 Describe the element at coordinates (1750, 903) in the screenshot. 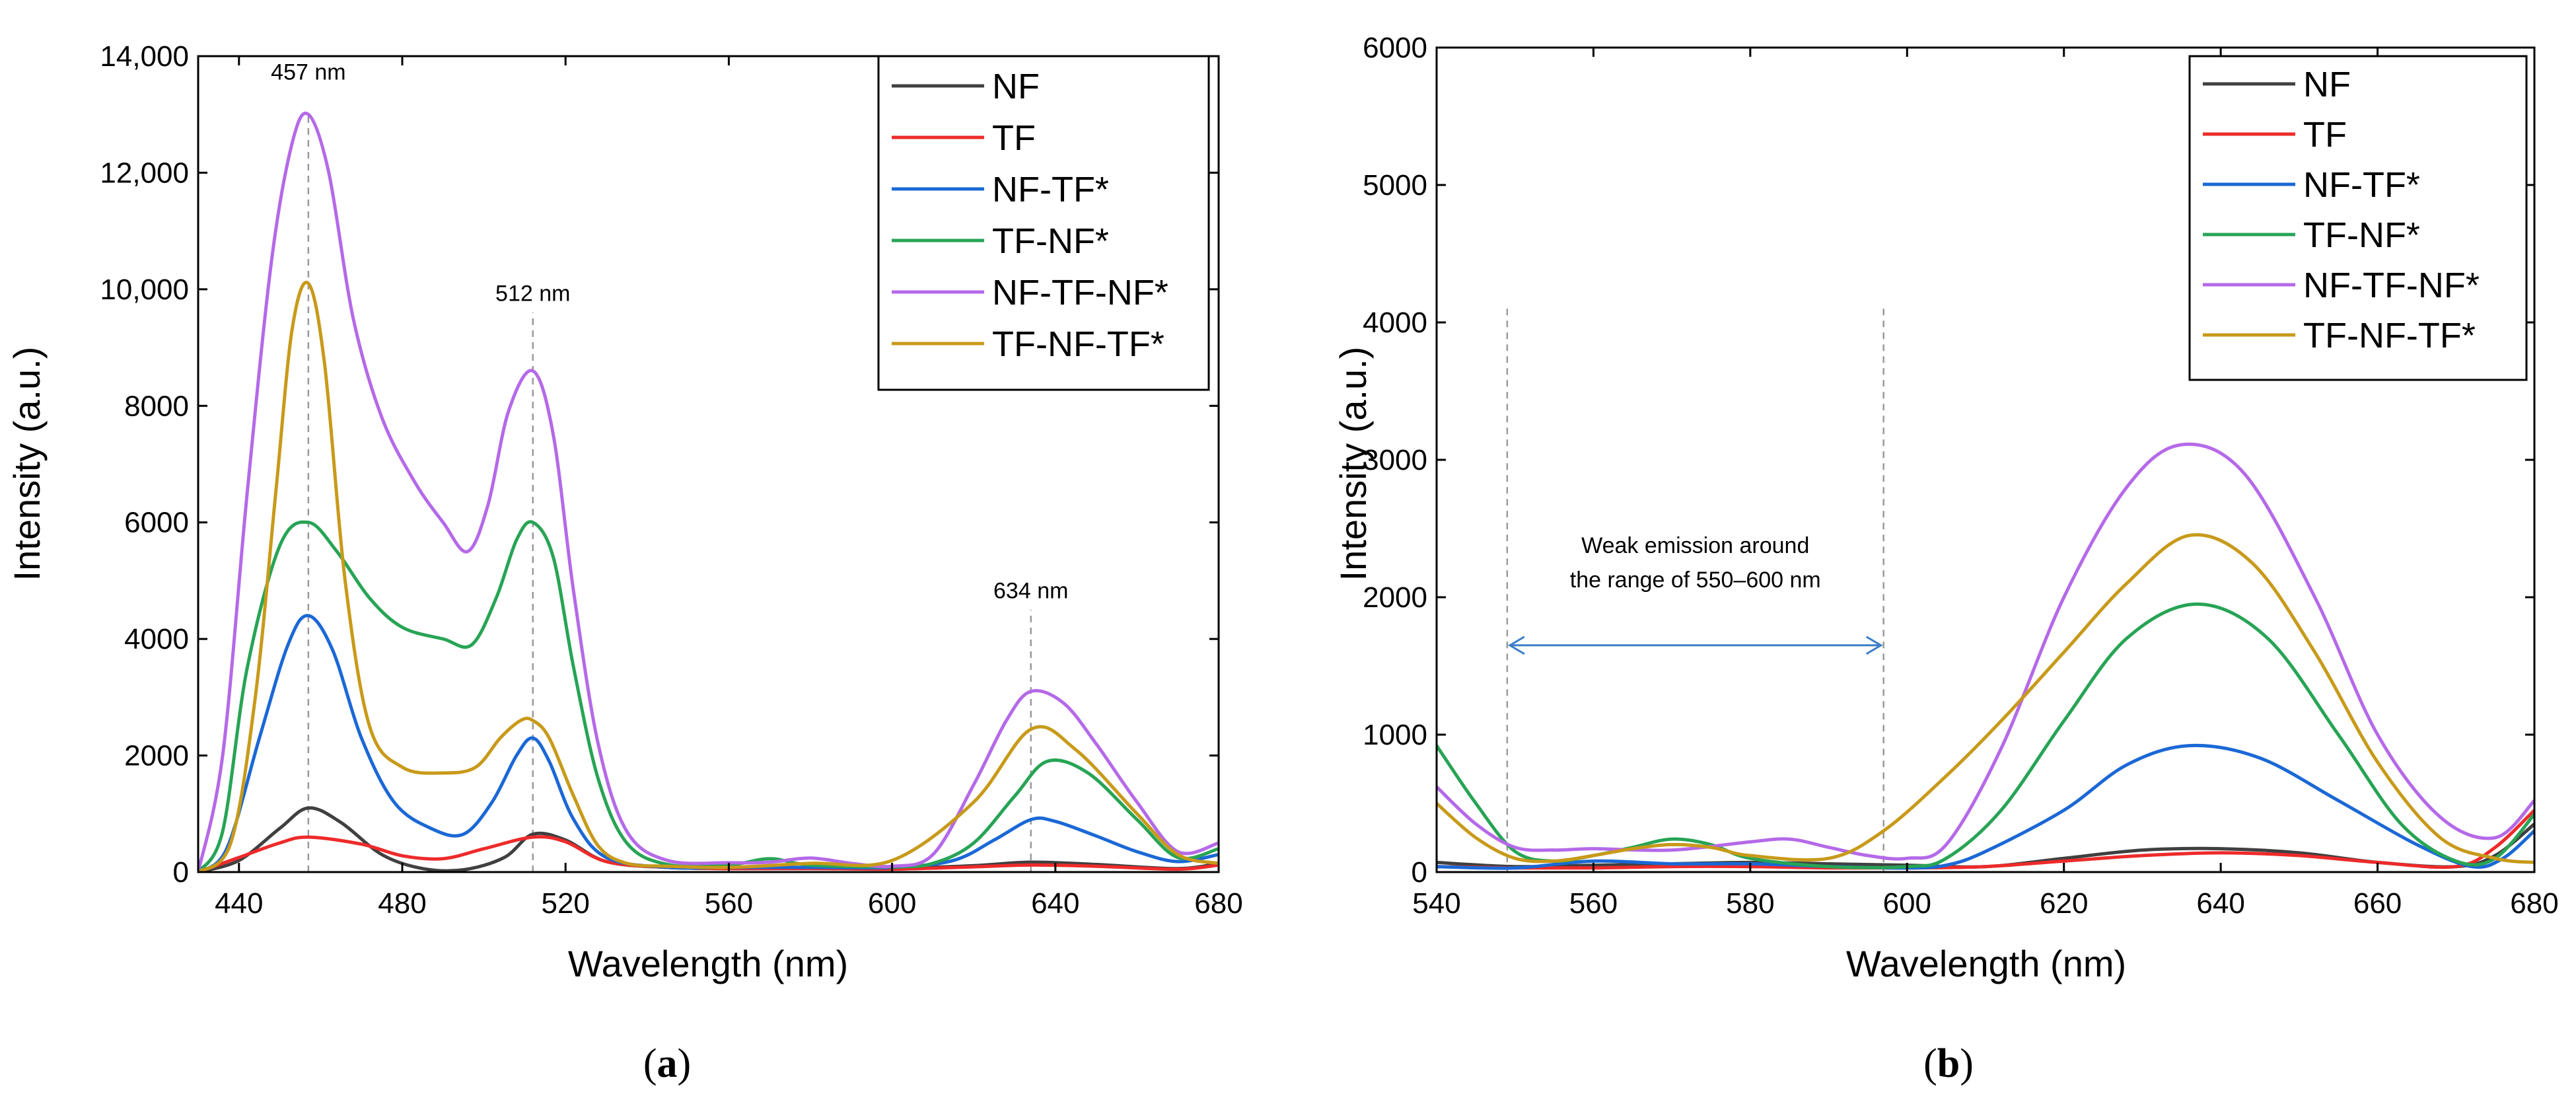

I see `x-tick-label: 580` at that location.